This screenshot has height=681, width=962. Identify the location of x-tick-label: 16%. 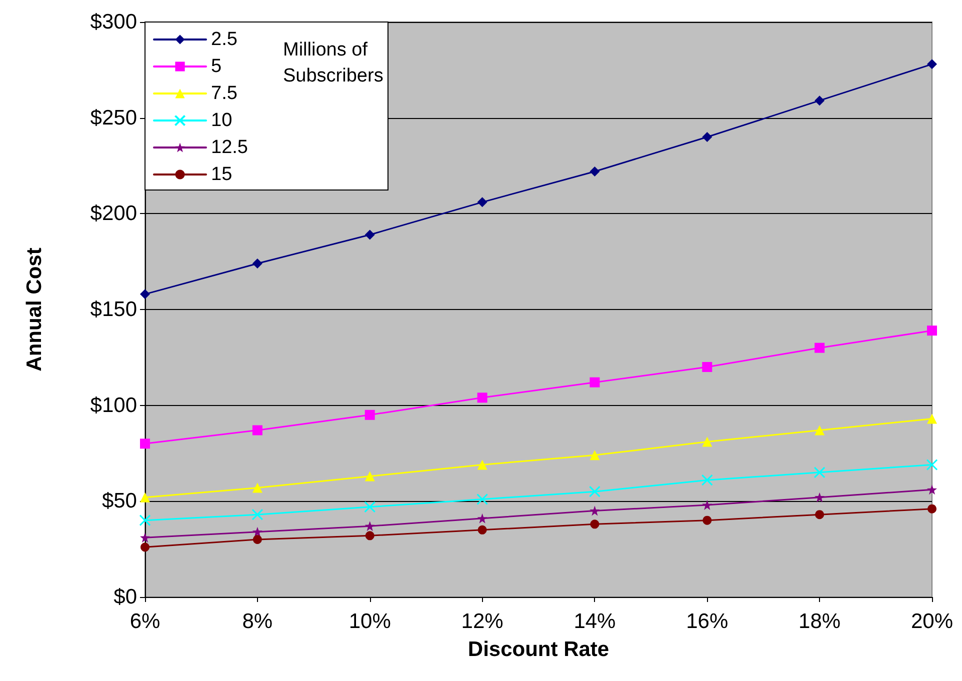
(707, 621).